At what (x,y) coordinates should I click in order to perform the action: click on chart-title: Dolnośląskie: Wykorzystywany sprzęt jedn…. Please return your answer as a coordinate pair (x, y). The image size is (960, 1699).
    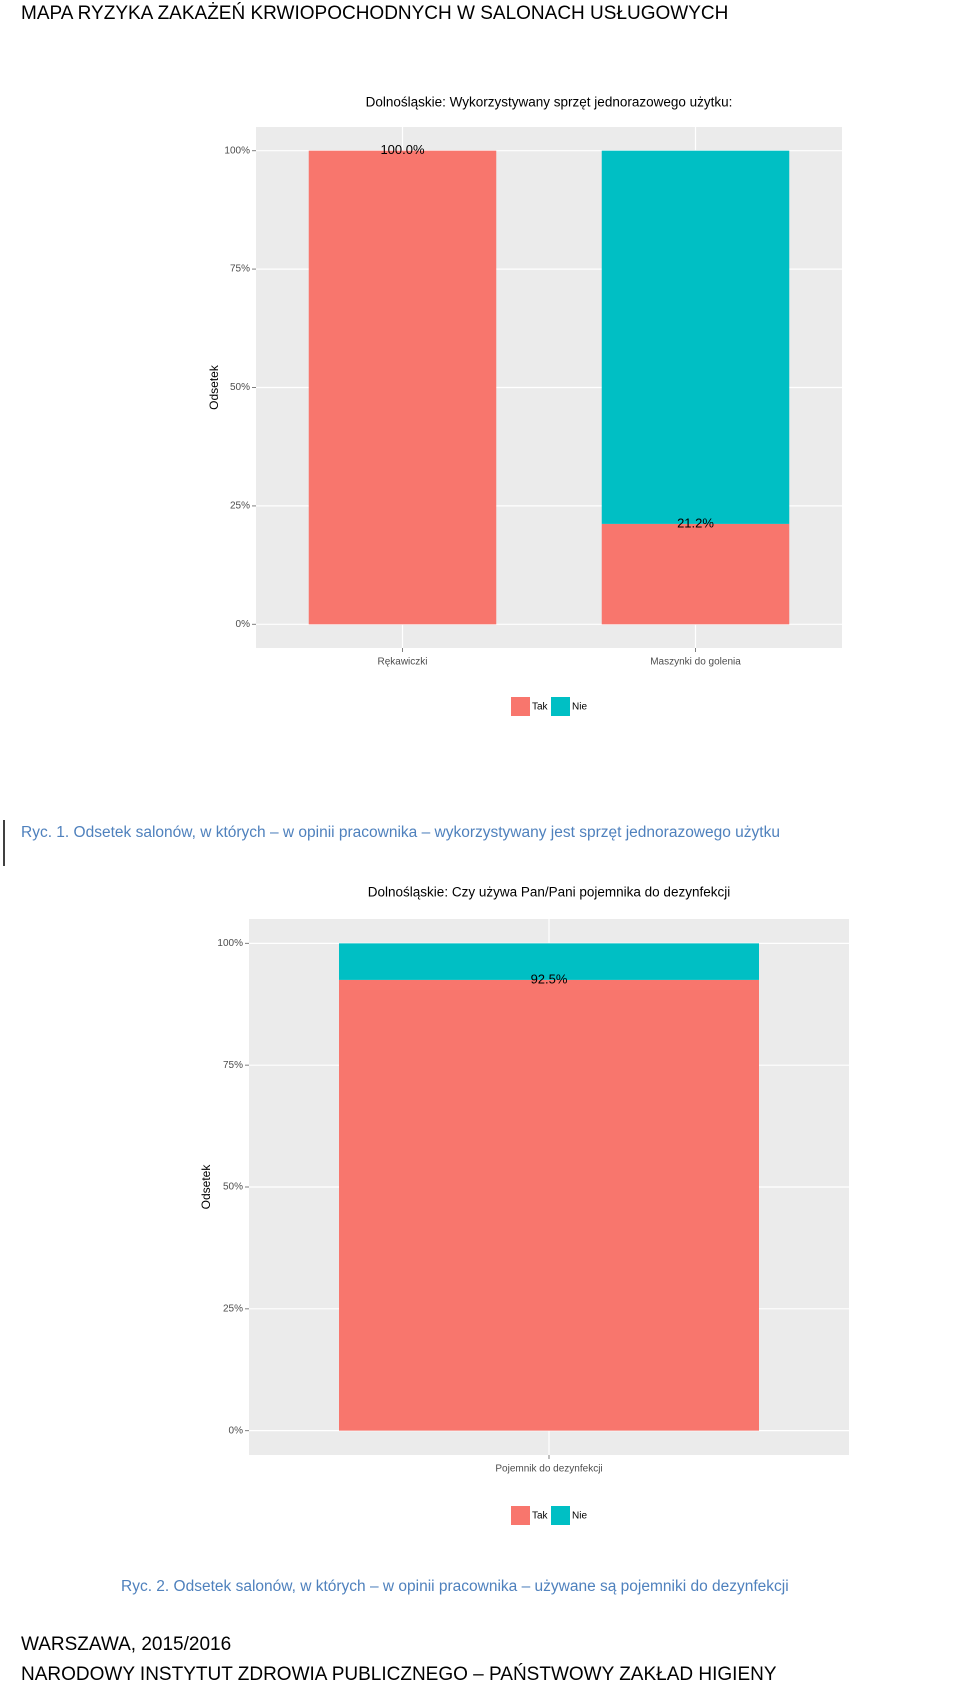
    Looking at the image, I should click on (549, 102).